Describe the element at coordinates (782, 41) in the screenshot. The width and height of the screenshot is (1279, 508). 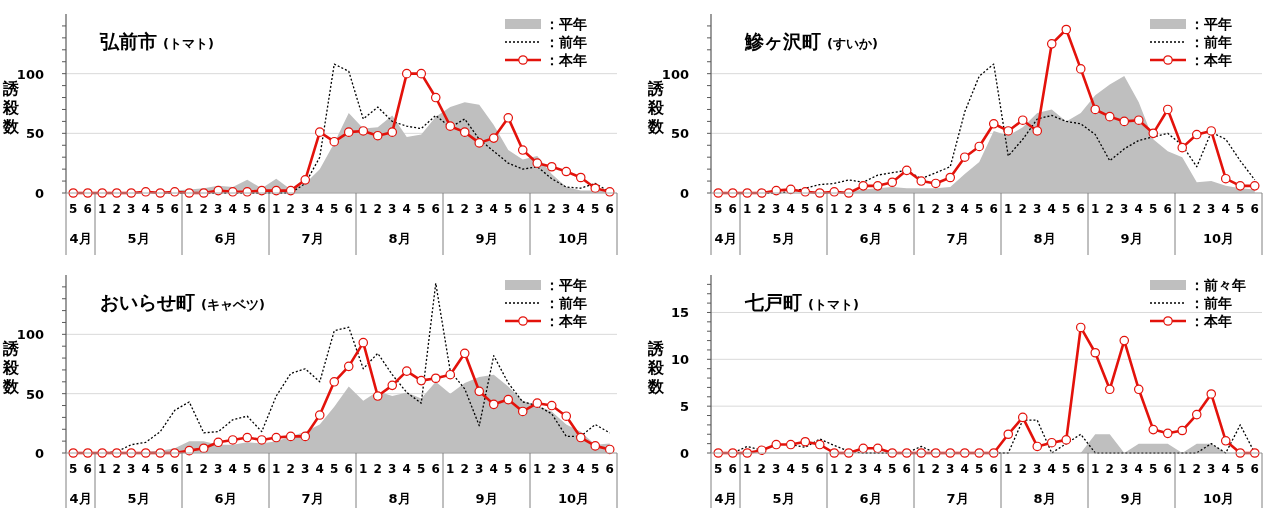
I see `text: 鰺ヶ沢町` at that location.